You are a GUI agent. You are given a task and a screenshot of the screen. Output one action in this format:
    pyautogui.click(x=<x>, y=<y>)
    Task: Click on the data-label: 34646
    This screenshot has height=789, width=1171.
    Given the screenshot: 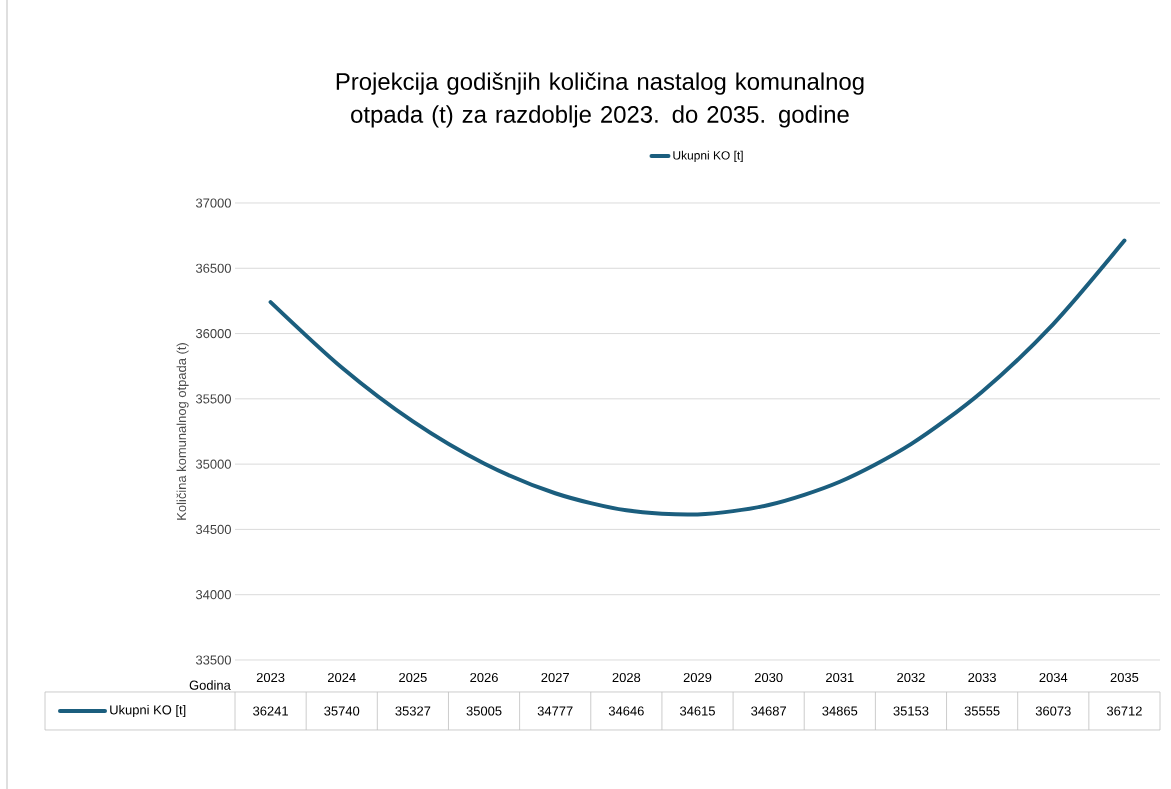 What is the action you would take?
    pyautogui.click(x=626, y=711)
    